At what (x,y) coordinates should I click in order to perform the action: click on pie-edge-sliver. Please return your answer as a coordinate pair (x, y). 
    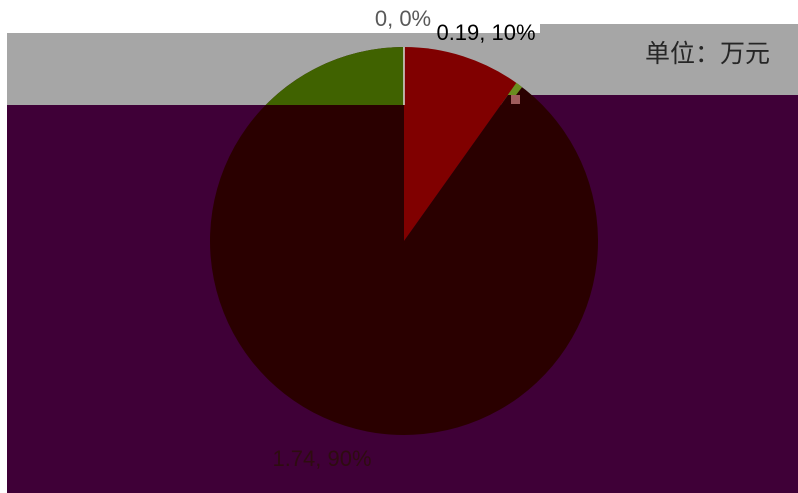
    Looking at the image, I should click on (515, 88).